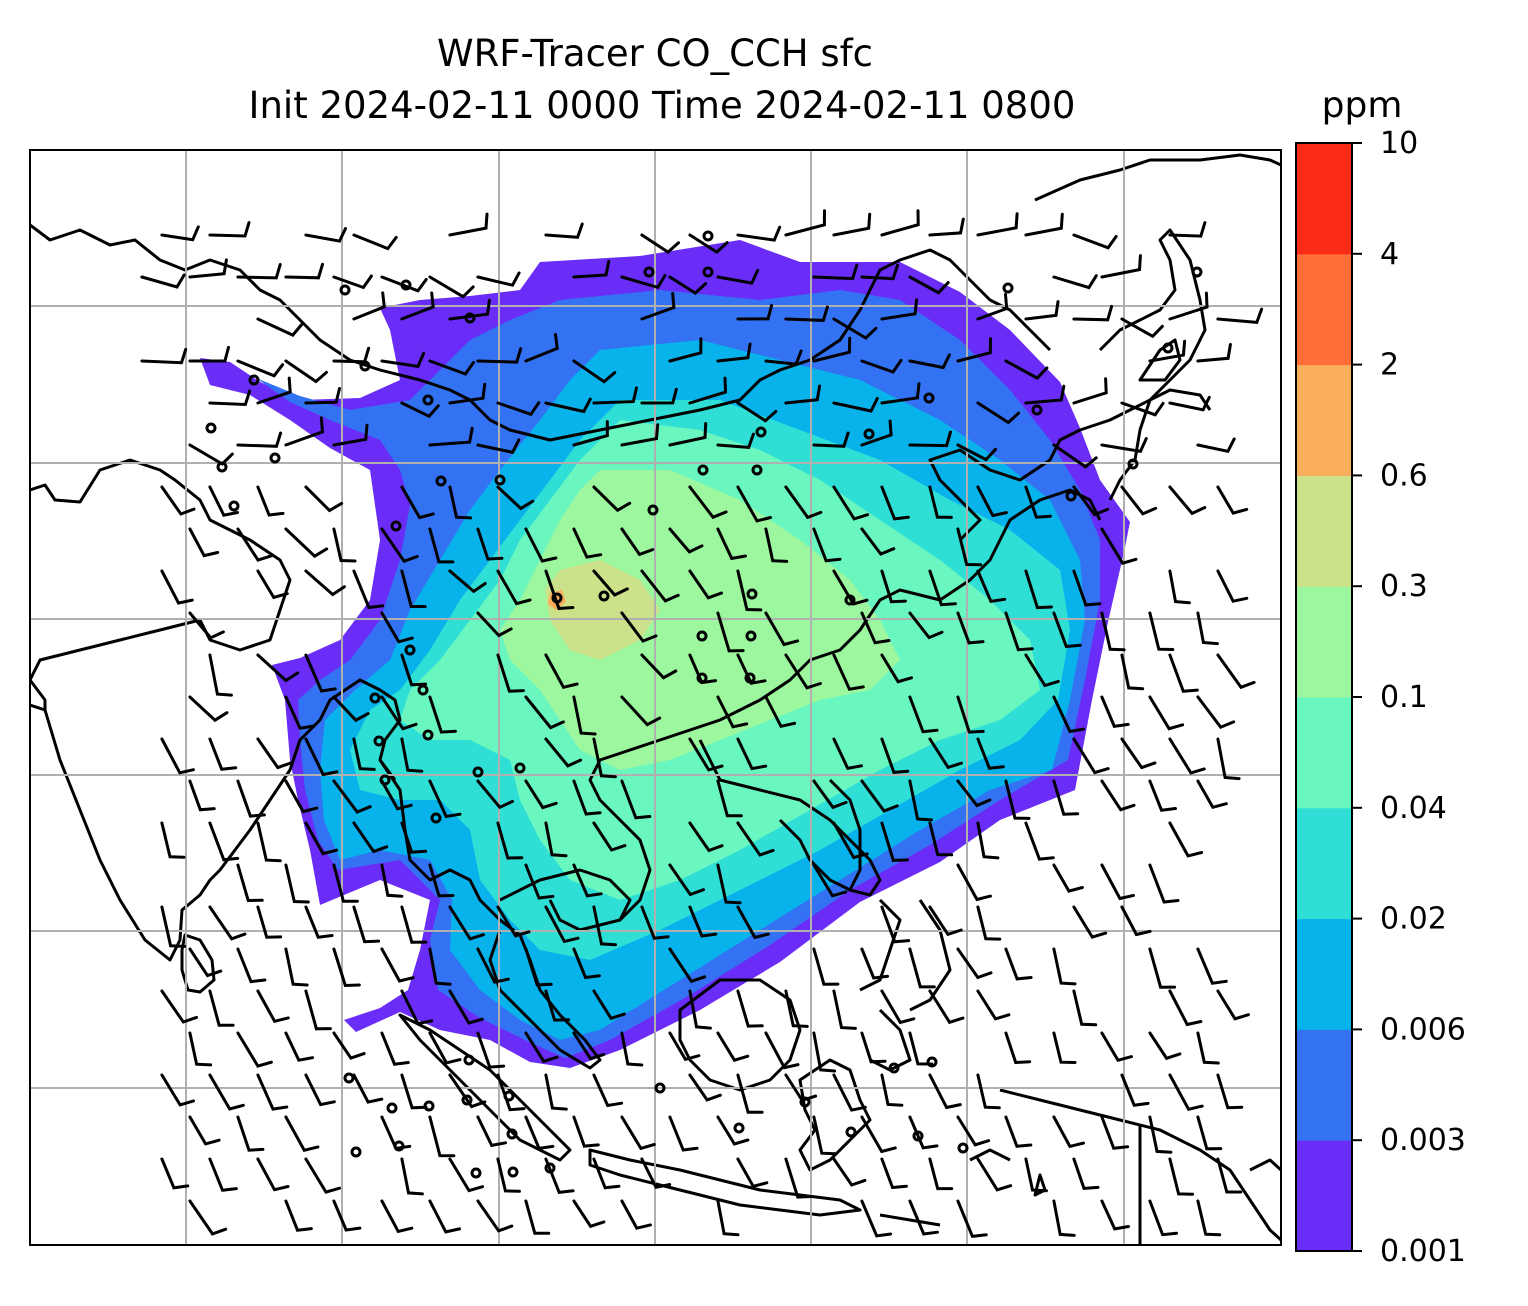 The image size is (1528, 1306). I want to click on coastline-south-asia, so click(216, 710).